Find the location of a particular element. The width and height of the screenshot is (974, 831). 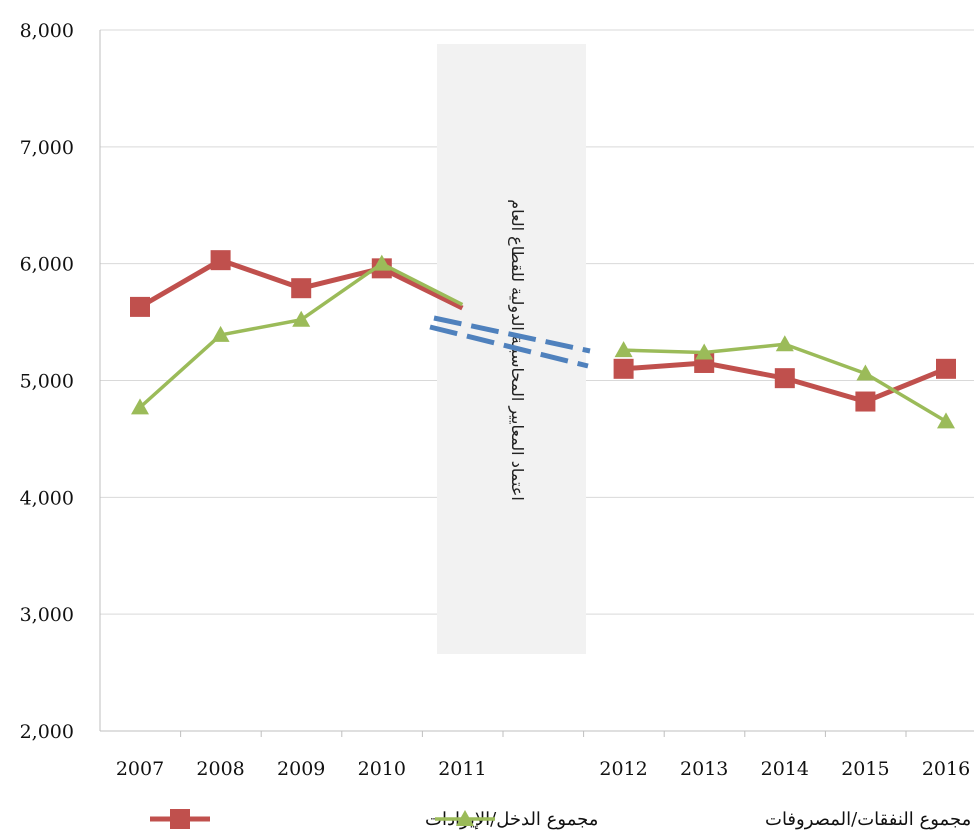

x-tick-label: 2014 is located at coordinates (785, 769).